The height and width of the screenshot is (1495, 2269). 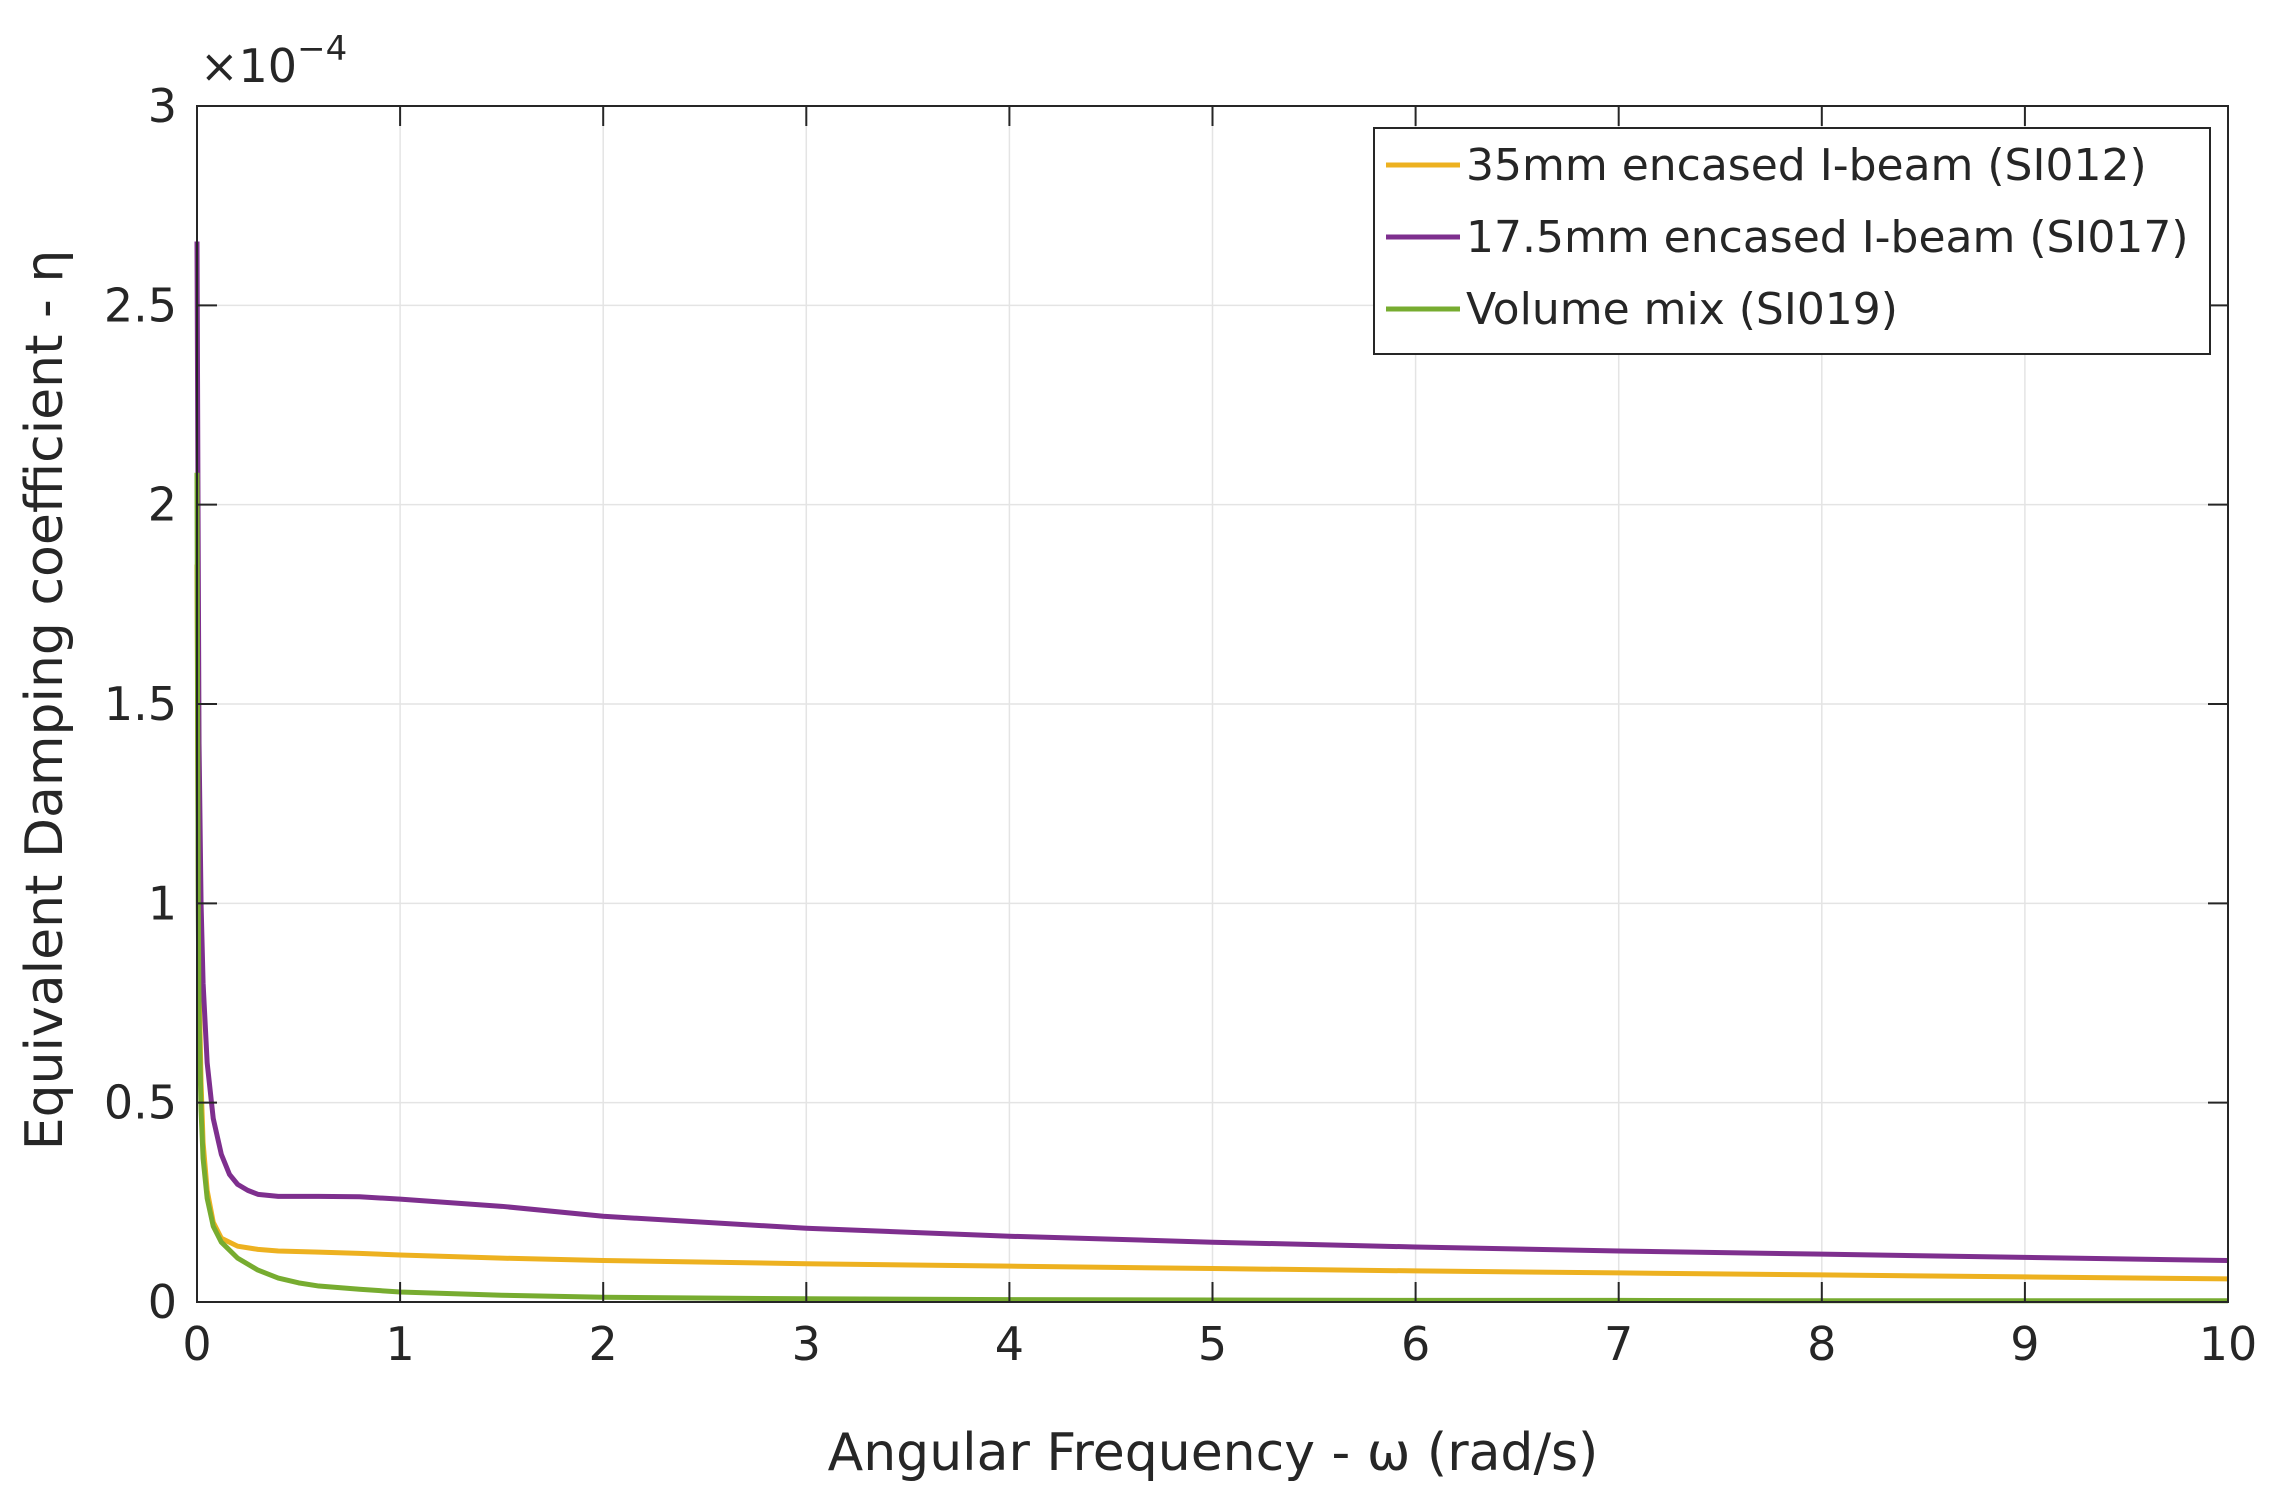 What do you see at coordinates (603, 1344) in the screenshot?
I see `x-tick-label-2: 2` at bounding box center [603, 1344].